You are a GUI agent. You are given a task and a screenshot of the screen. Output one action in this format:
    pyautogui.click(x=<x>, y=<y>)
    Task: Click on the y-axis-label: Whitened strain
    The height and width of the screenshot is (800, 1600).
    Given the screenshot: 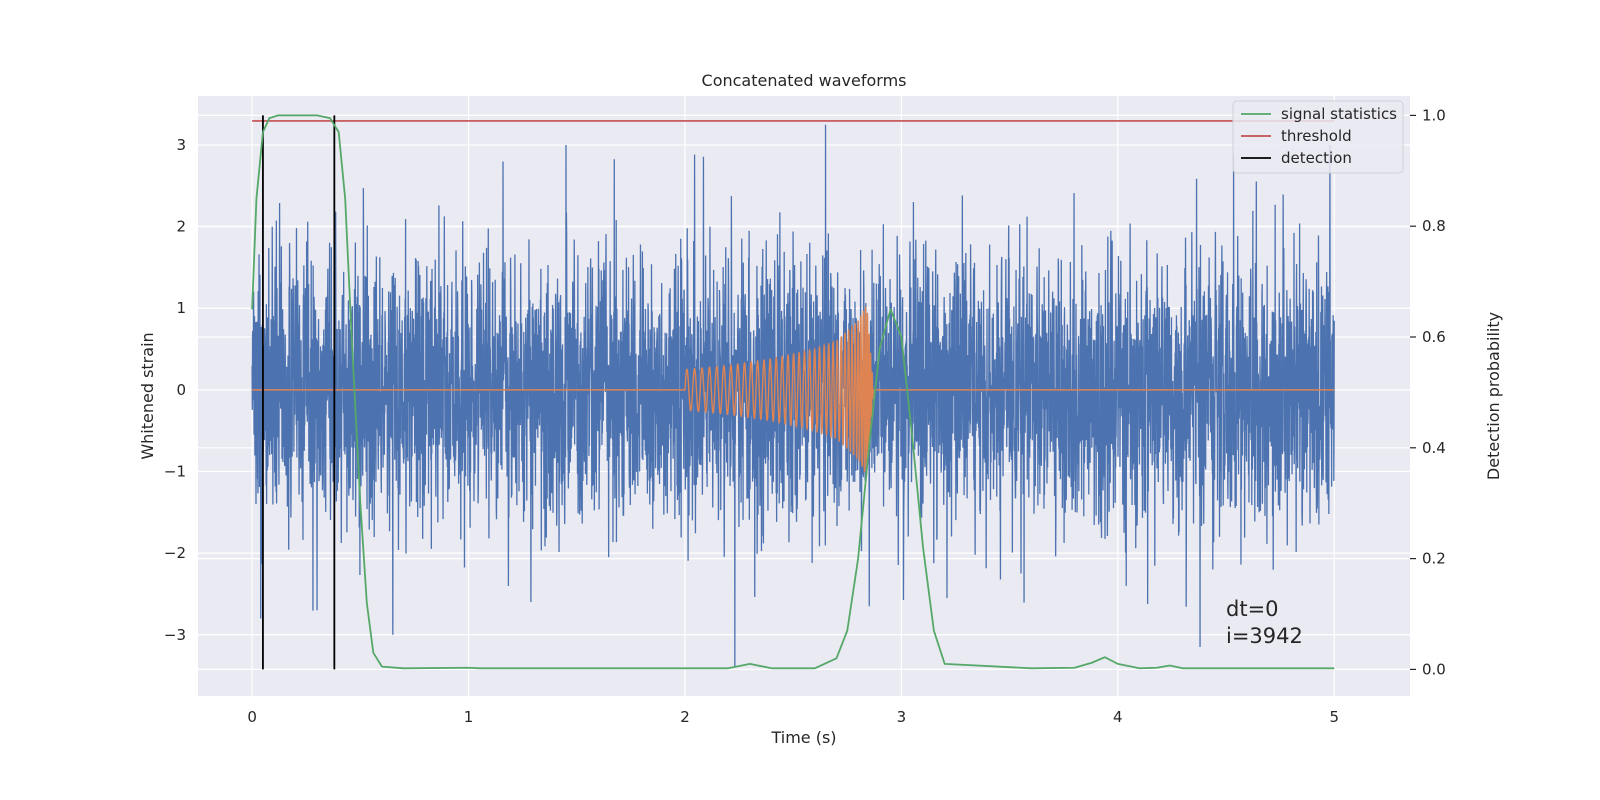 What is the action you would take?
    pyautogui.click(x=147, y=395)
    